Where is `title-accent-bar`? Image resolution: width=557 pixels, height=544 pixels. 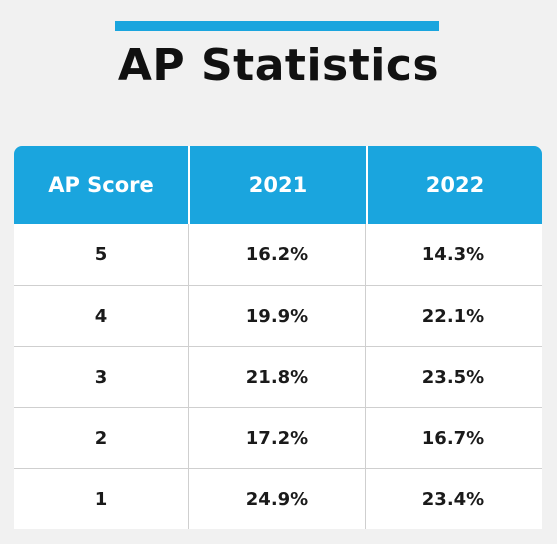 title-accent-bar is located at coordinates (277, 26).